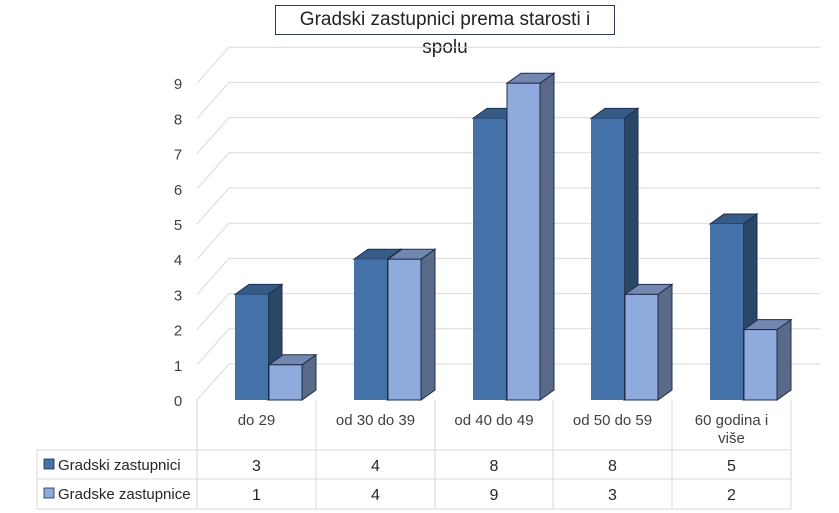  What do you see at coordinates (178, 331) in the screenshot?
I see `y-tick-label: 2` at bounding box center [178, 331].